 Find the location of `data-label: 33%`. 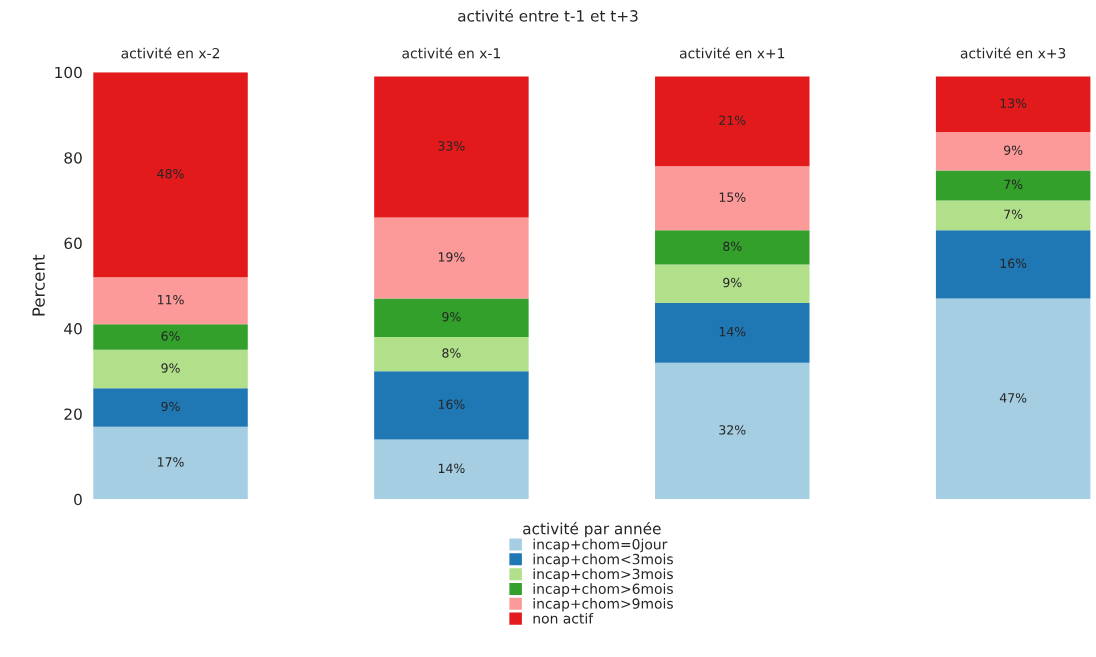

data-label: 33% is located at coordinates (451, 146).